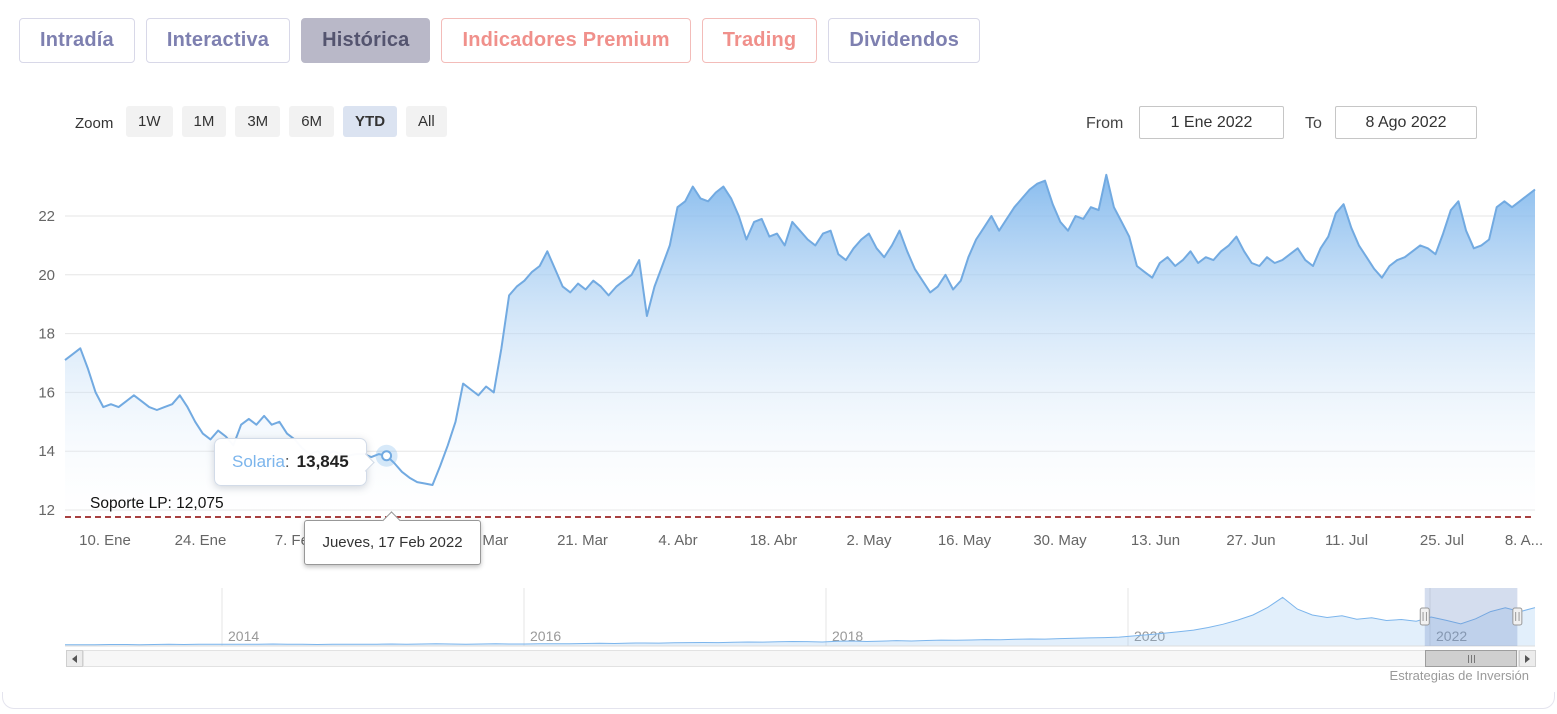 The height and width of the screenshot is (714, 1557). I want to click on right-triangle-icon, so click(1527, 658).